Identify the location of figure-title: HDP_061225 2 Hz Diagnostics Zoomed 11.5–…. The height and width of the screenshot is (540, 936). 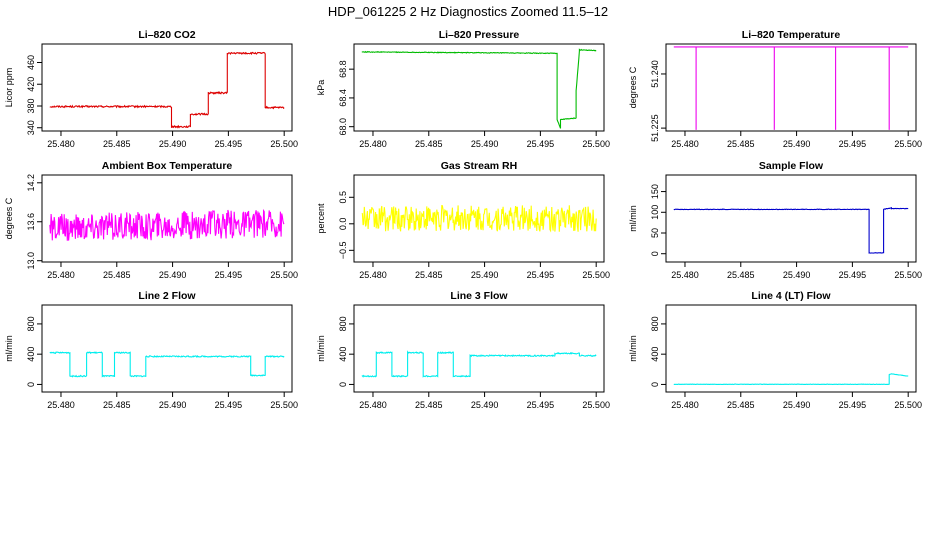
(468, 11).